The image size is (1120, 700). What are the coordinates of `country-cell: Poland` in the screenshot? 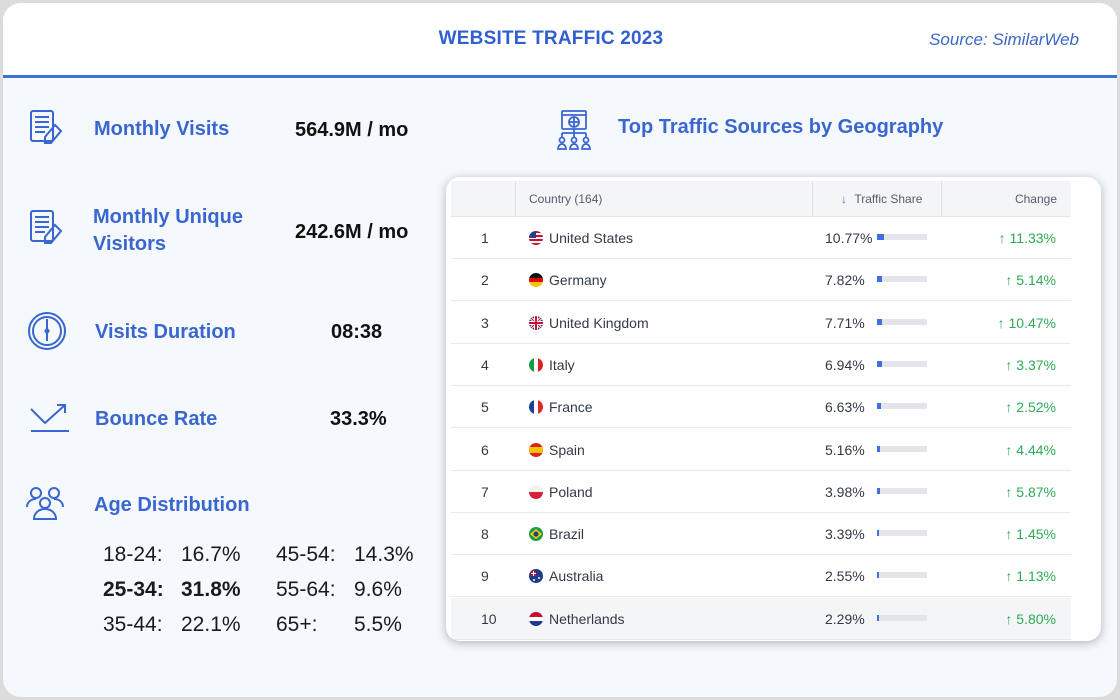 It's located at (571, 491).